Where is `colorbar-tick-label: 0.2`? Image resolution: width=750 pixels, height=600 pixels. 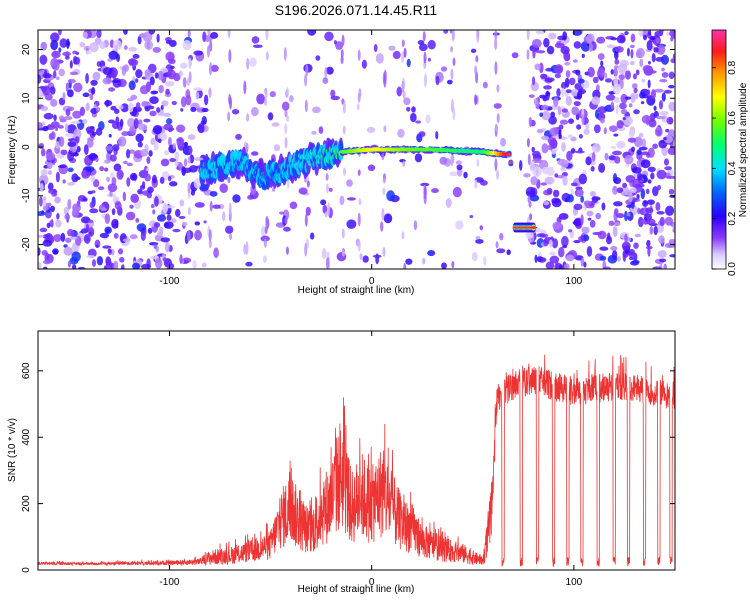 colorbar-tick-label: 0.2 is located at coordinates (732, 218).